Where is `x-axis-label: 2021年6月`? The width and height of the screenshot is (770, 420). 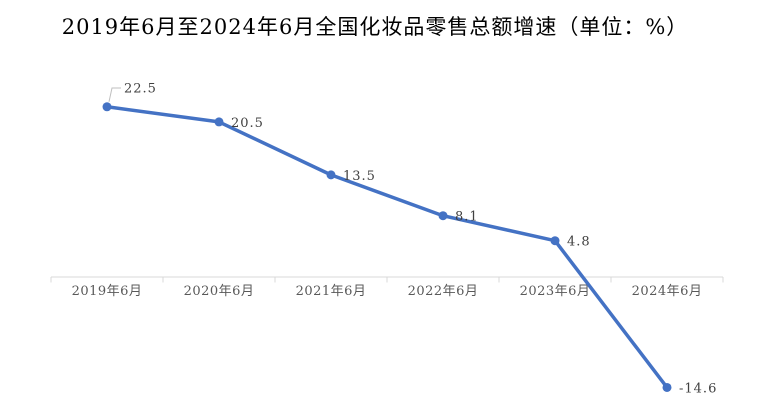 x-axis-label: 2021年6月 is located at coordinates (331, 291).